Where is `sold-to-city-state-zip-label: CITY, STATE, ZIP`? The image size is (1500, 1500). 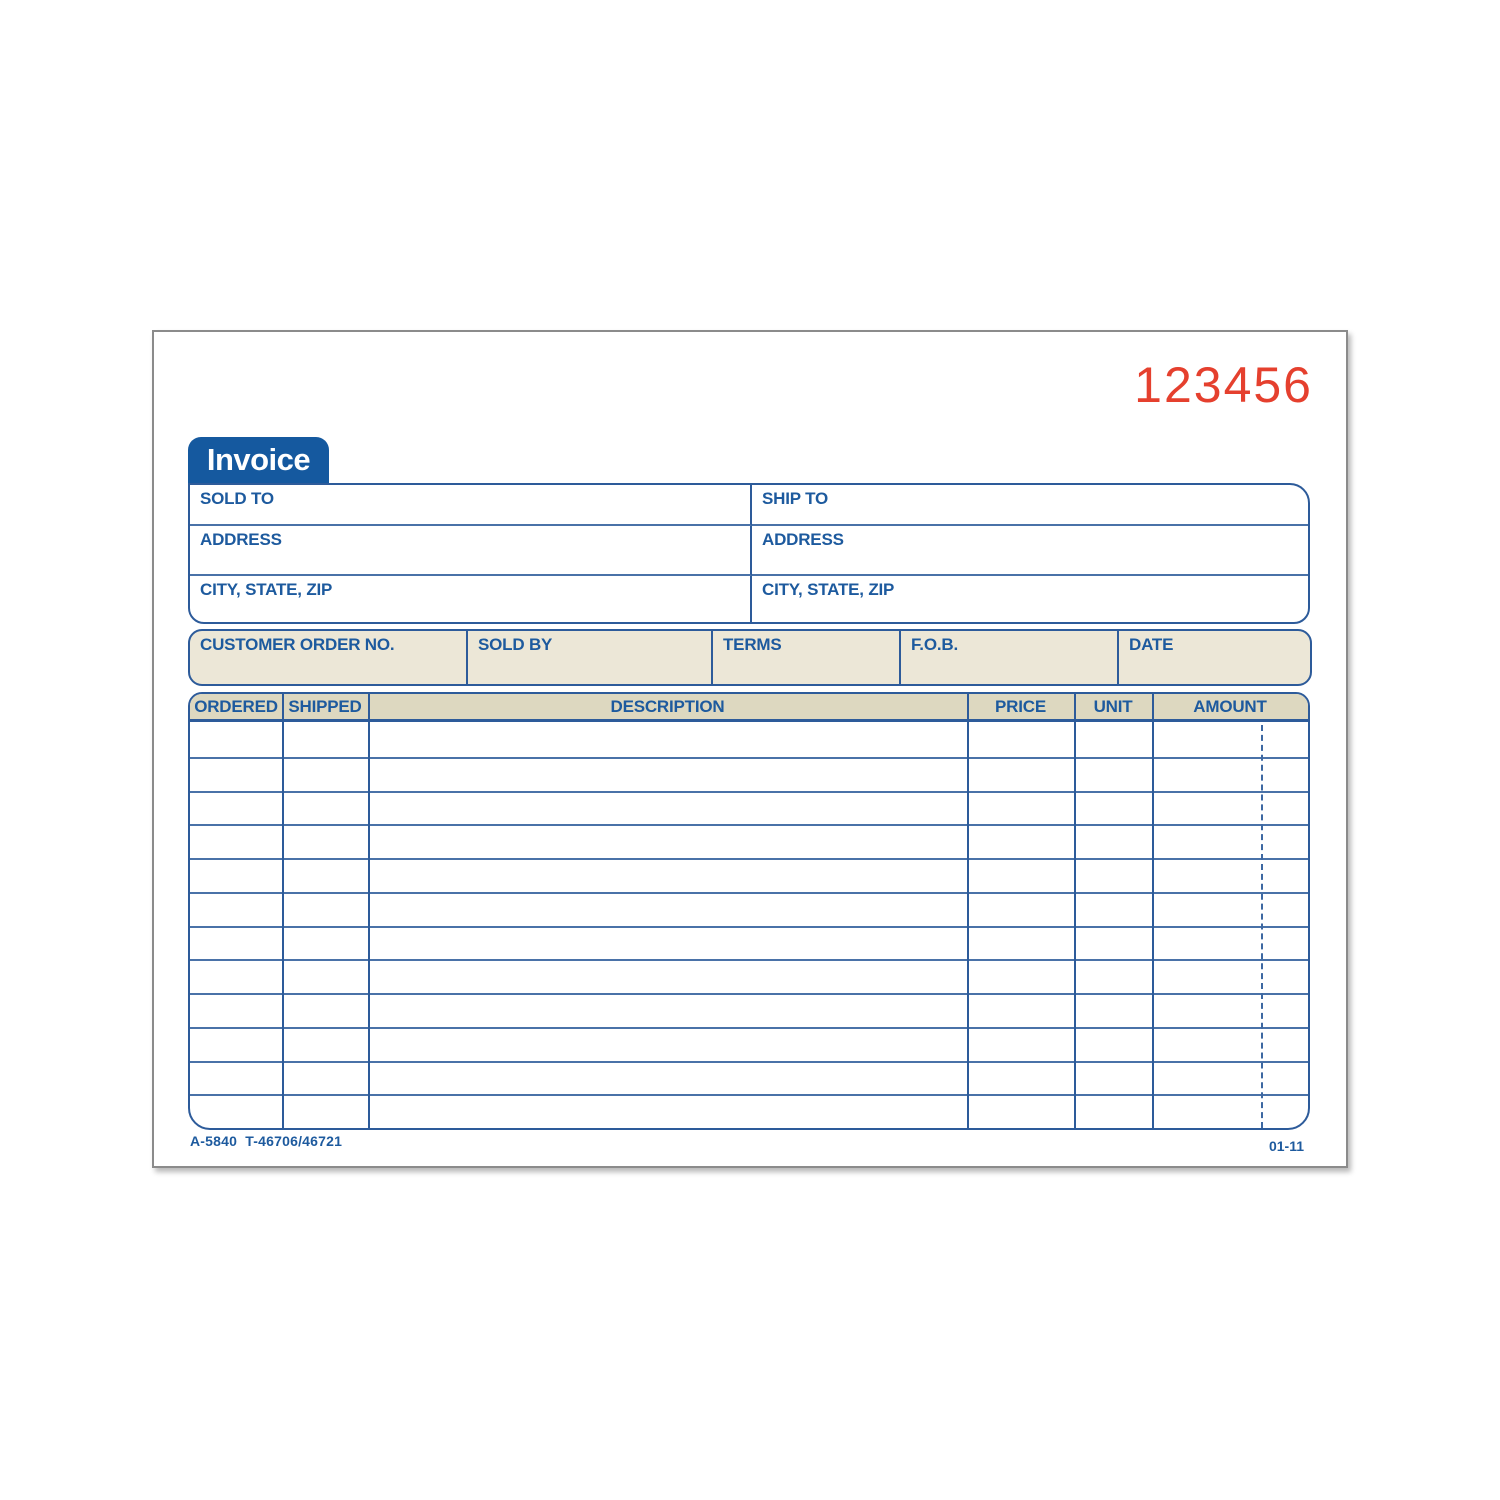 sold-to-city-state-zip-label: CITY, STATE, ZIP is located at coordinates (266, 589).